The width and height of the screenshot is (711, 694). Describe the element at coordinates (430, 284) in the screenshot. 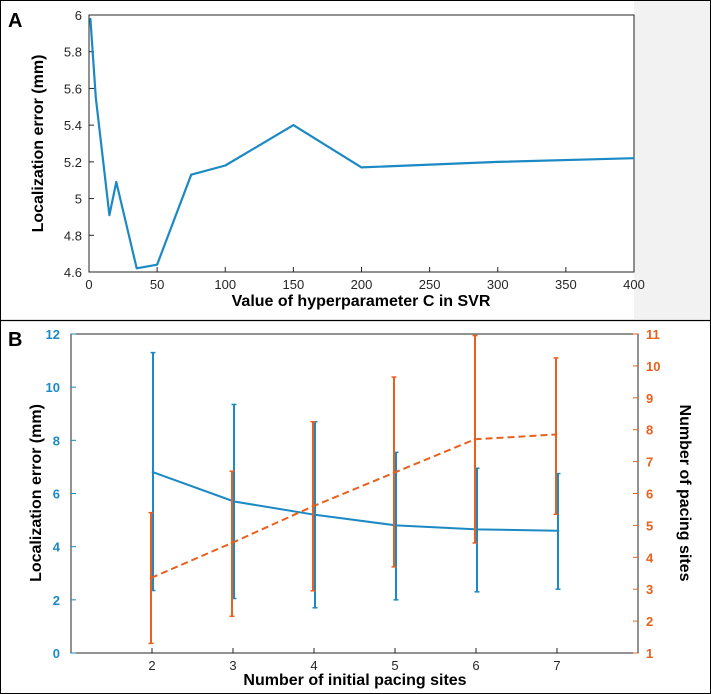

I see `panel-a-x-tick-label: 250` at that location.